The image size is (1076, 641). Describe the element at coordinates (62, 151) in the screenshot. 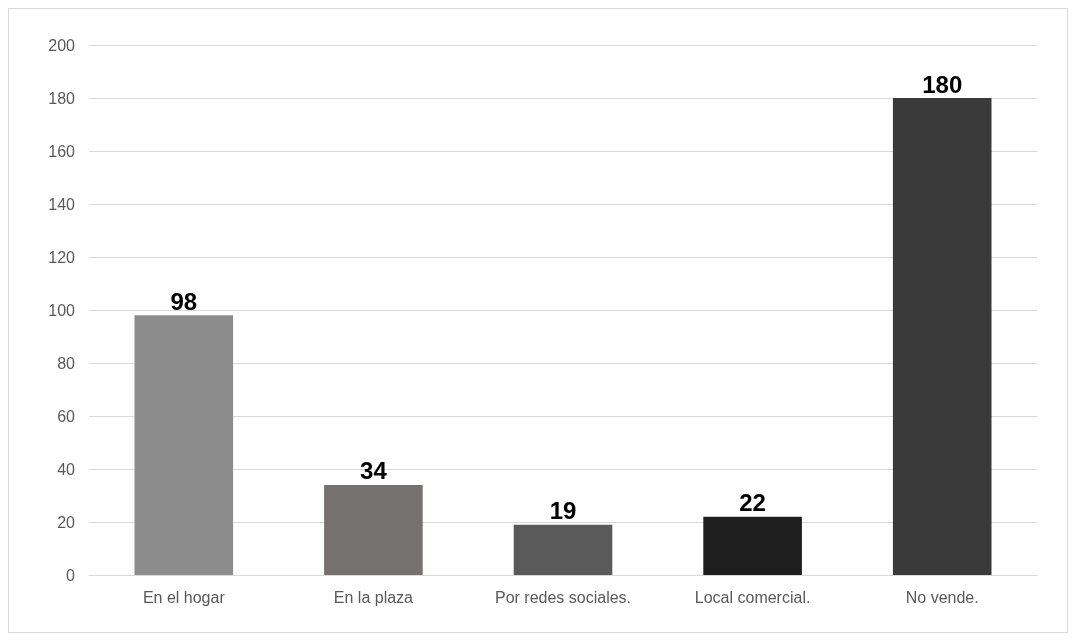

I see `y-tick-label: 160` at that location.